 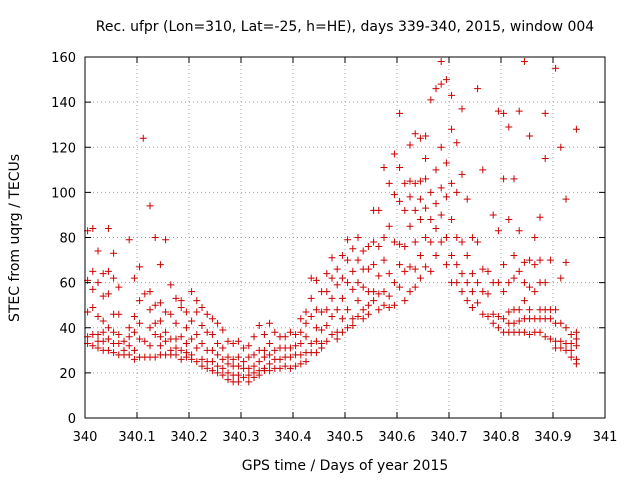 What do you see at coordinates (67, 239) in the screenshot?
I see `y-tick-label: 80` at bounding box center [67, 239].